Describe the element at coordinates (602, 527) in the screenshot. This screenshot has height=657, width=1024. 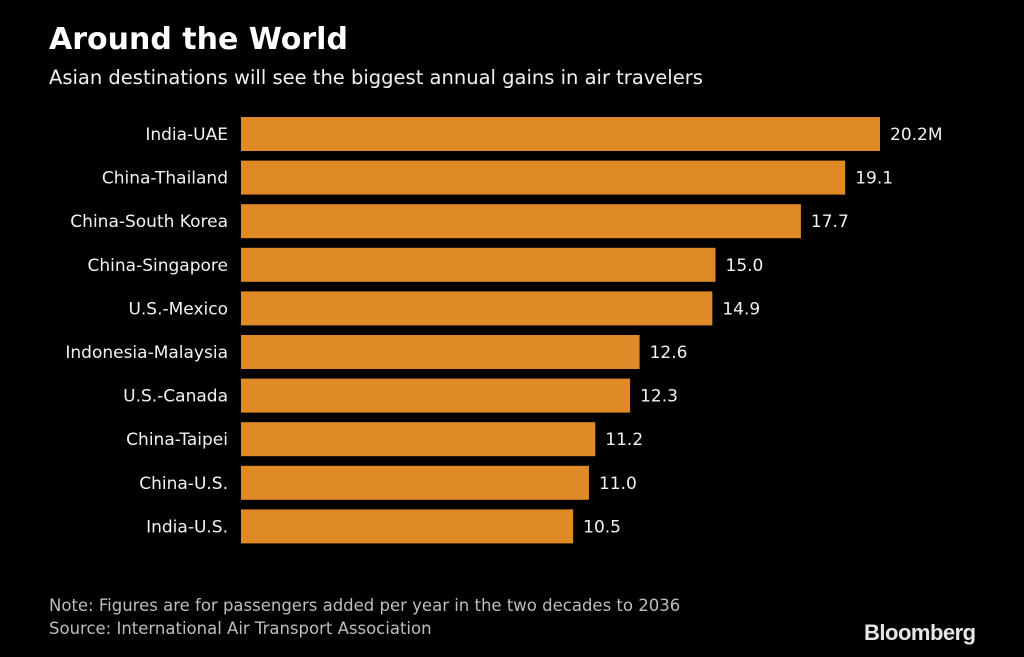
I see `value-label: 10.5` at that location.